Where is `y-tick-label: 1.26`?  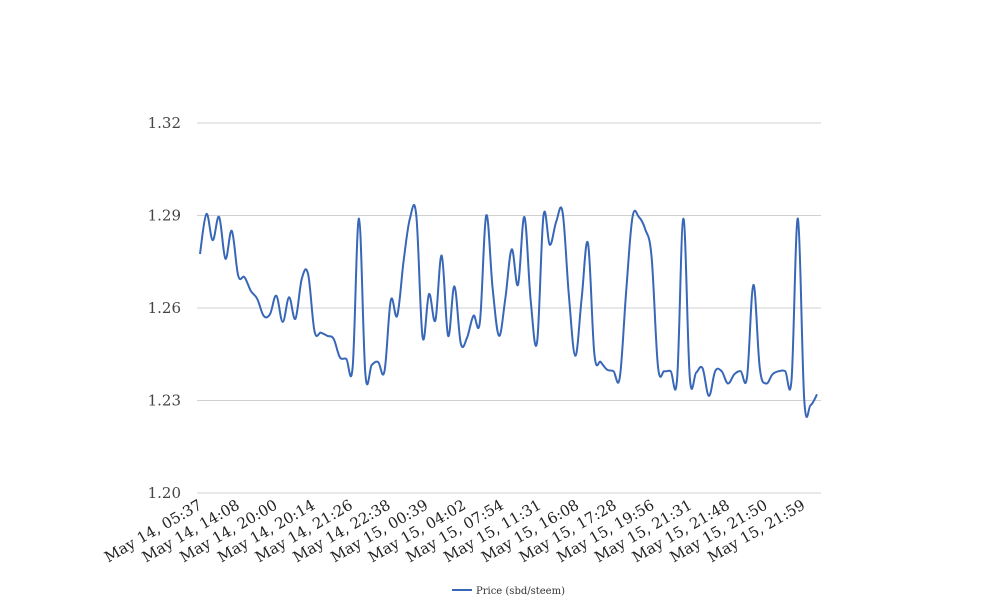
y-tick-label: 1.26 is located at coordinates (164, 308).